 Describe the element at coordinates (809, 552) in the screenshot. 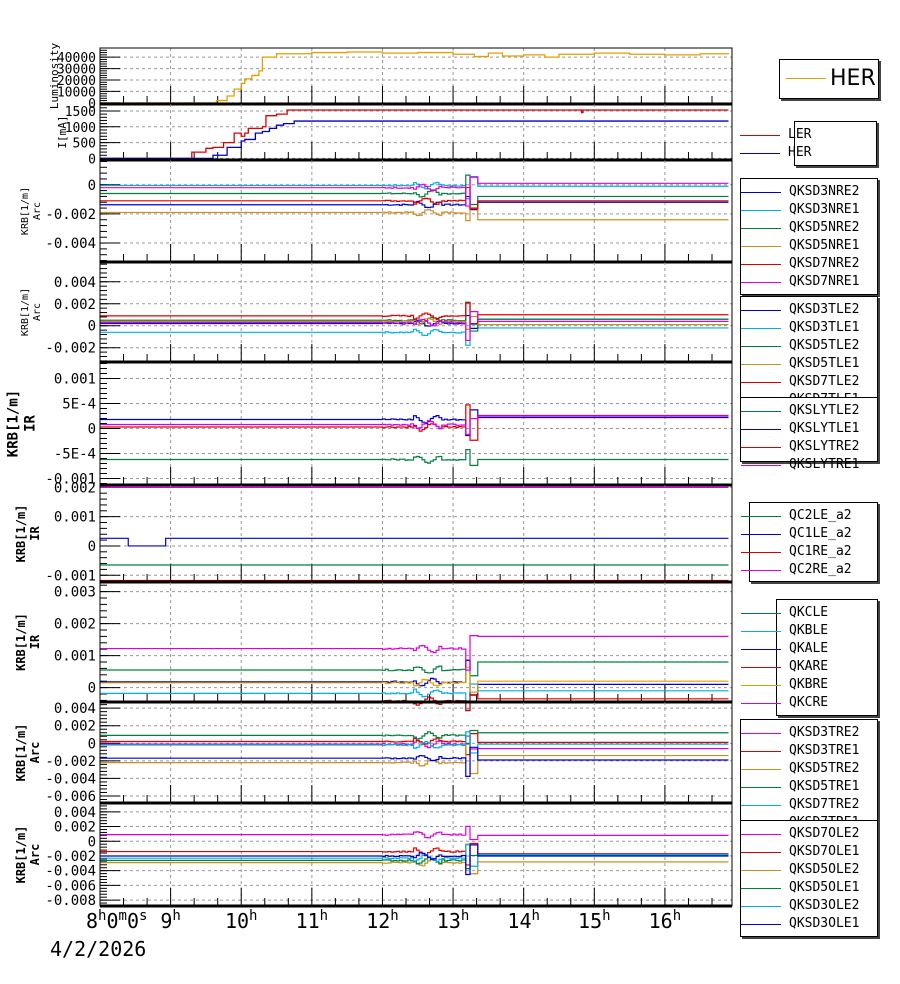

I see `legend-item: QC1RE_a2` at that location.